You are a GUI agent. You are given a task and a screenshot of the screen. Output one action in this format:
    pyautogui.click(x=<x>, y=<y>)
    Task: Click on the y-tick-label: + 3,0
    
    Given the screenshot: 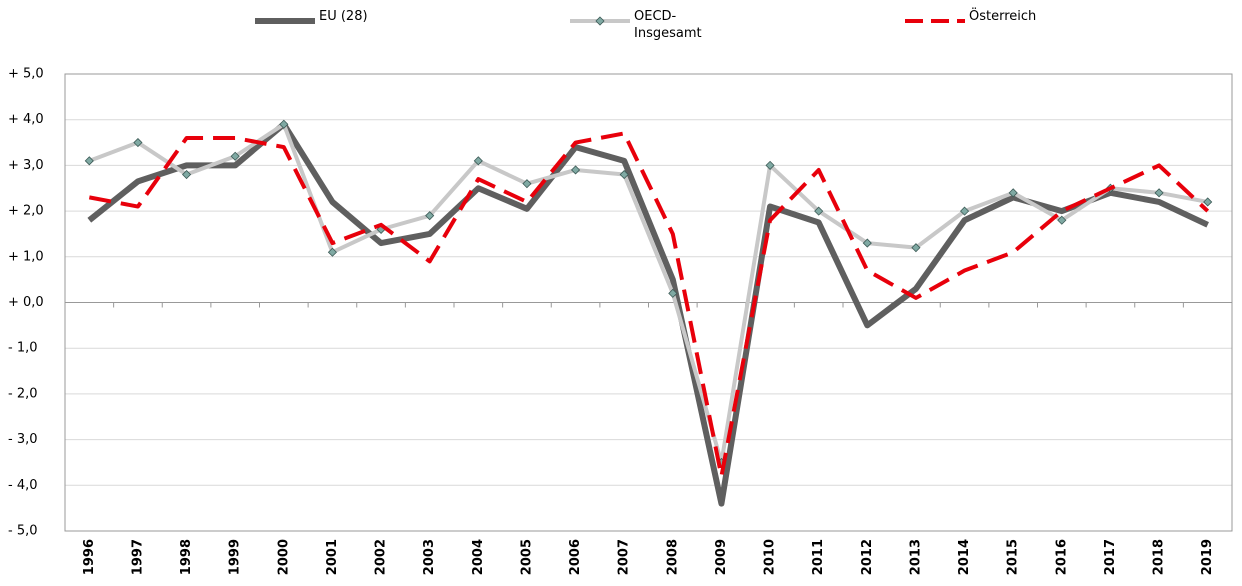 What is the action you would take?
    pyautogui.click(x=26, y=165)
    